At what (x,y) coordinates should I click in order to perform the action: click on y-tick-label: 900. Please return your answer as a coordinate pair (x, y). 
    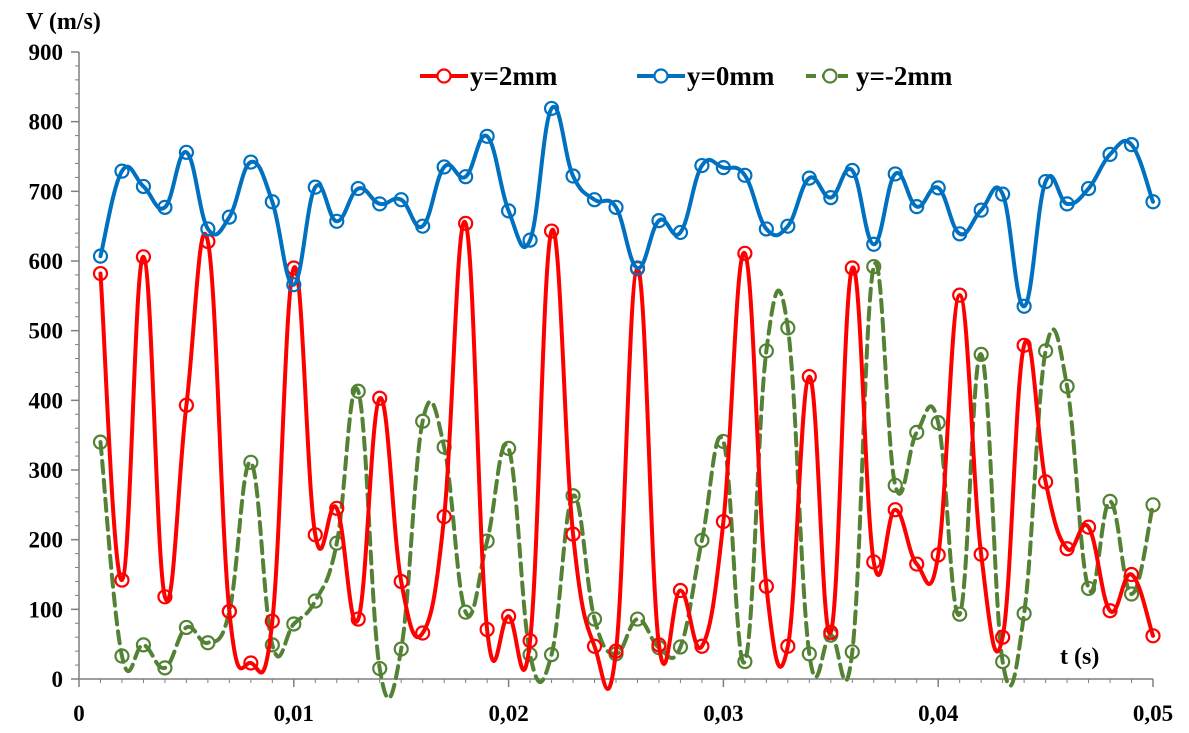
    Looking at the image, I should click on (46, 52).